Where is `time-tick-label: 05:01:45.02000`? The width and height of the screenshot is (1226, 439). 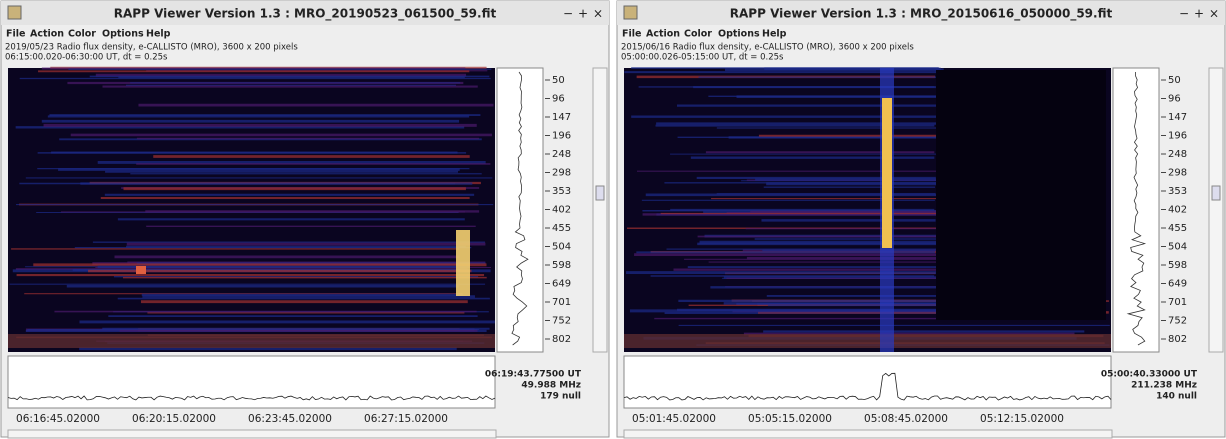
time-tick-label: 05:01:45.02000 is located at coordinates (674, 419).